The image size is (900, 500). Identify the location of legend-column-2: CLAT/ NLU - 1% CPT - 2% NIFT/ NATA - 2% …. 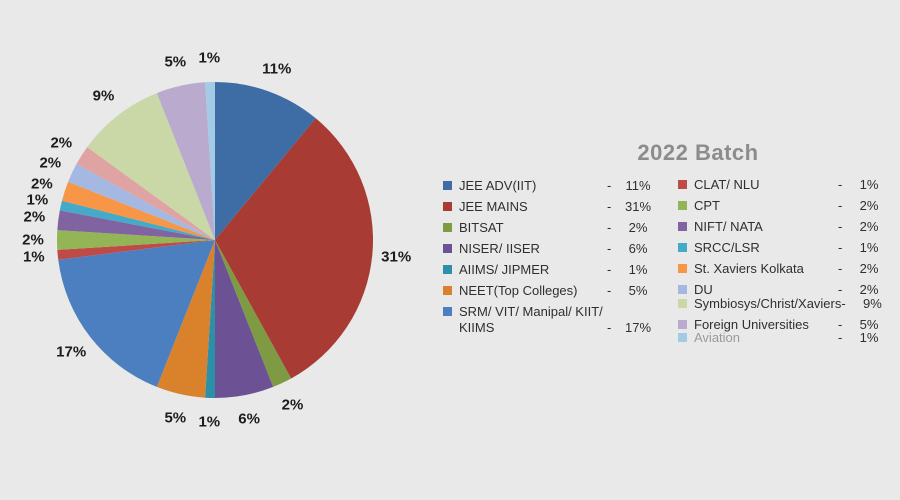
(782, 264).